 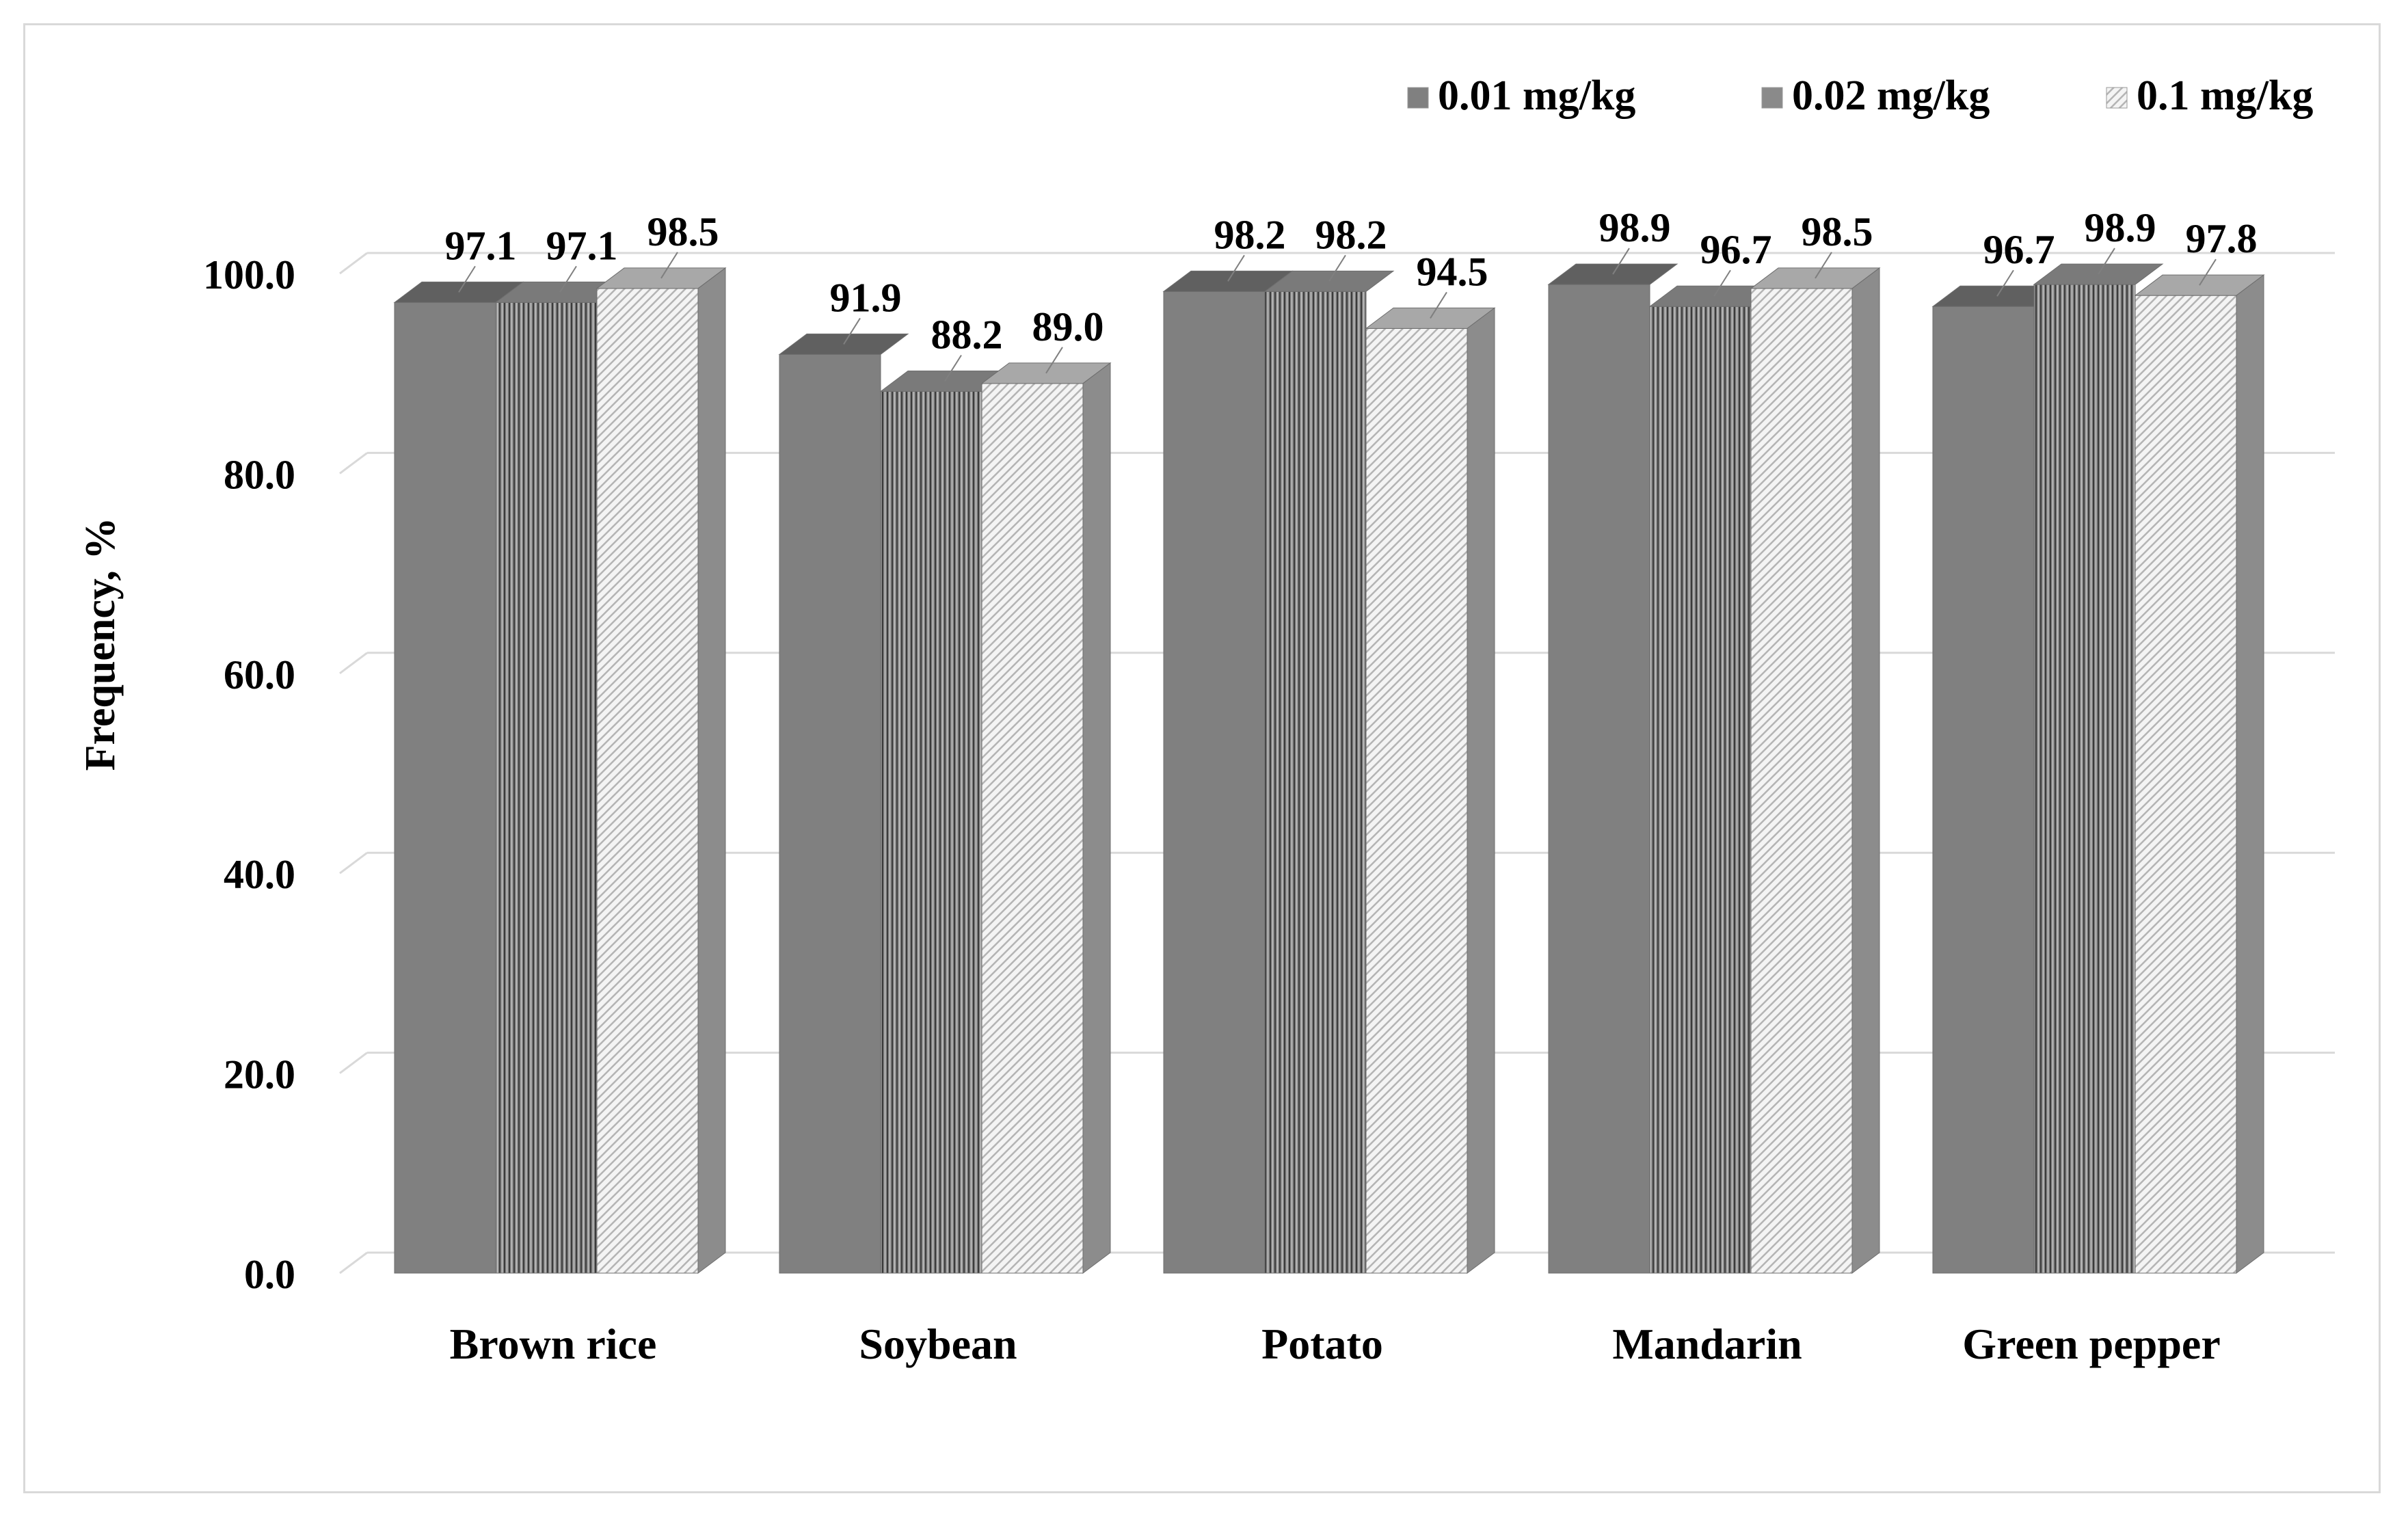 I want to click on legend-label: 0.1 mg/kg, so click(x=2225, y=95).